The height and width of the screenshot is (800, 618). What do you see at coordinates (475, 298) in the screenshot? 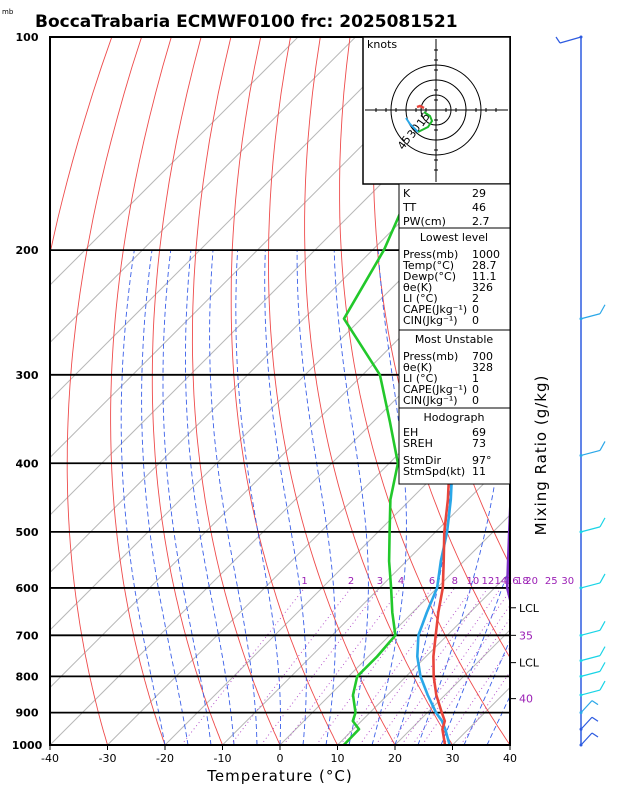
I see `lowest-level-row-value: 2` at bounding box center [475, 298].